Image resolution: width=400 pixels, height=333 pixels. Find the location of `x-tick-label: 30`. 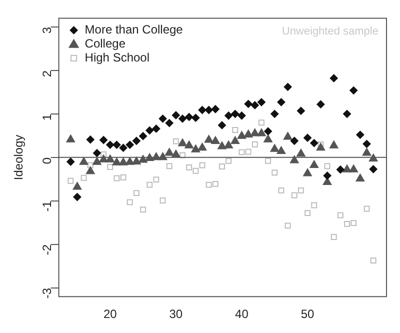

x-tick-label: 30 is located at coordinates (176, 314).